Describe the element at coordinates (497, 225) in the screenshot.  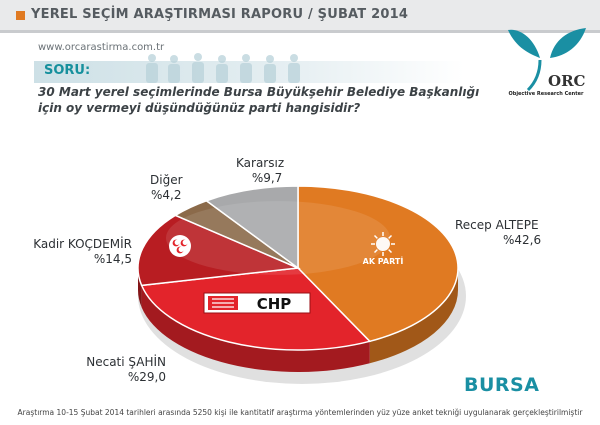
I see `label-altepe-name: Recep ALTEPE` at that location.